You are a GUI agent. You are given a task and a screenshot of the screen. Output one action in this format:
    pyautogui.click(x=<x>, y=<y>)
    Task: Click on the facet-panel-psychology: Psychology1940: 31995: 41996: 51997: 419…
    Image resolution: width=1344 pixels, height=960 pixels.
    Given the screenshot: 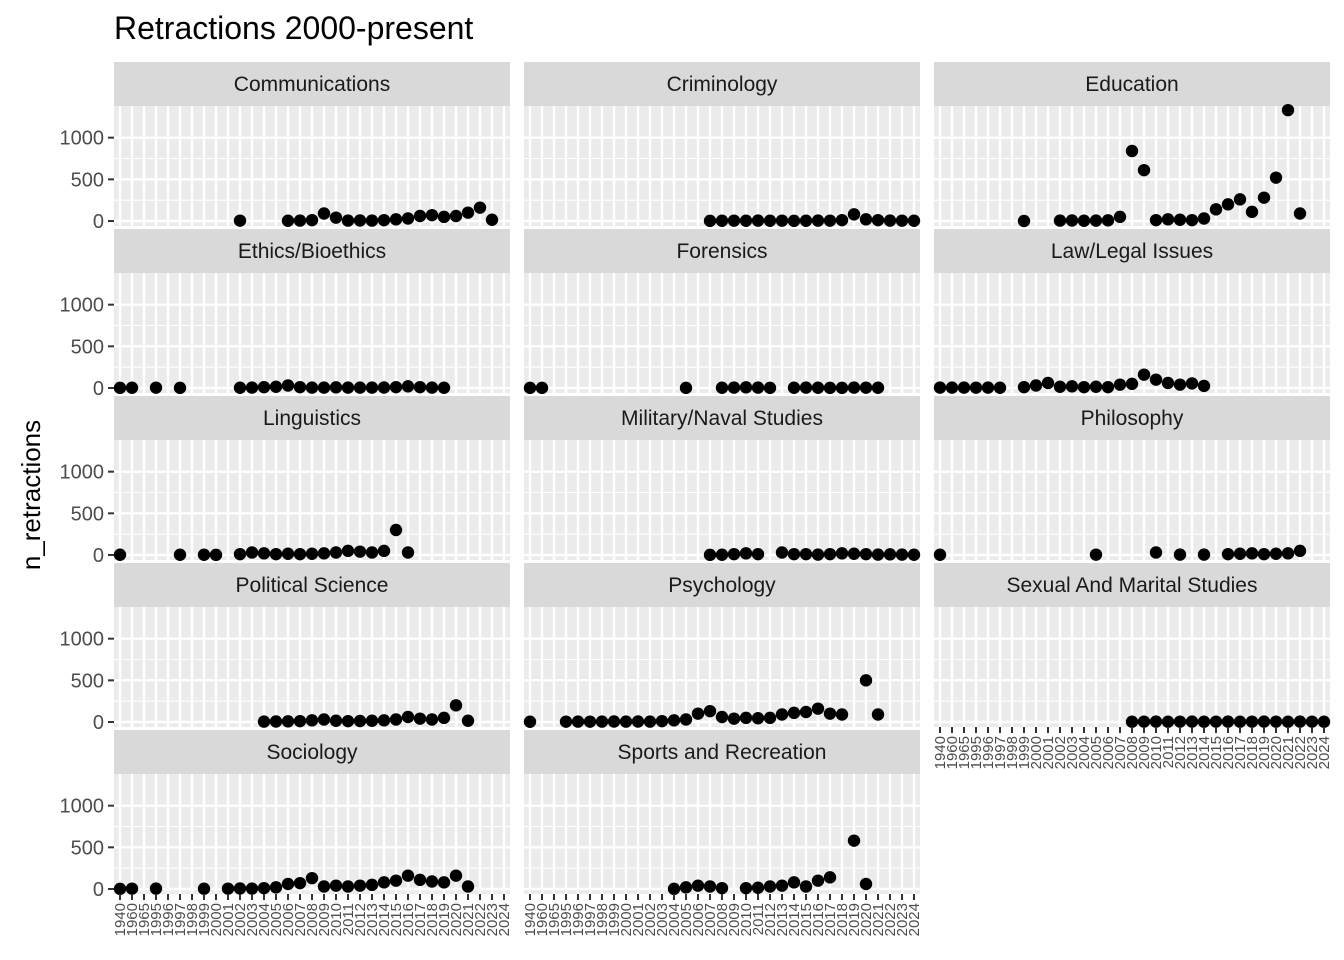 What is the action you would take?
    pyautogui.click(x=721, y=645)
    